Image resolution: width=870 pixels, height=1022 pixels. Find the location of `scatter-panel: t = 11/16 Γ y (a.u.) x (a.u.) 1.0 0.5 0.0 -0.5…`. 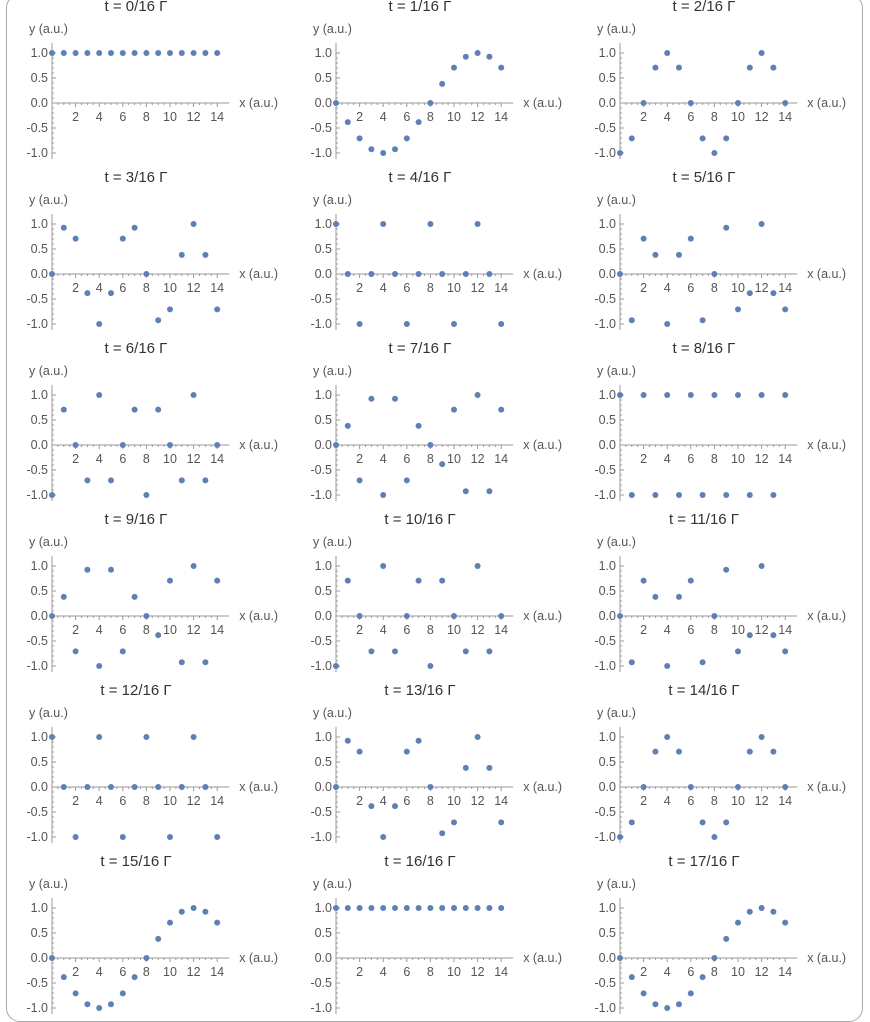

scatter-panel: t = 11/16 Γ y (a.u.) x (a.u.) 1.0 0.5 0.0 -0.5… is located at coordinates (720, 592).